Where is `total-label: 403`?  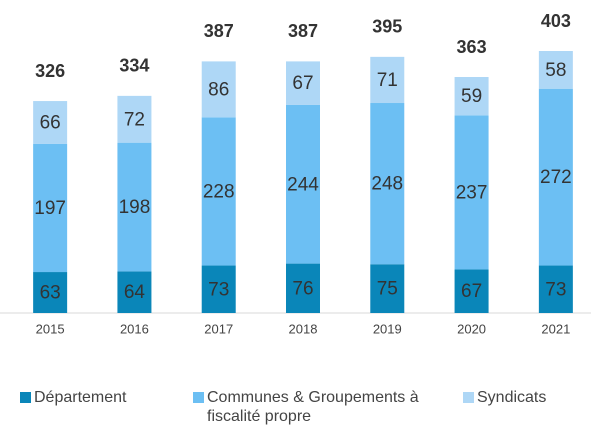
total-label: 403 is located at coordinates (556, 21).